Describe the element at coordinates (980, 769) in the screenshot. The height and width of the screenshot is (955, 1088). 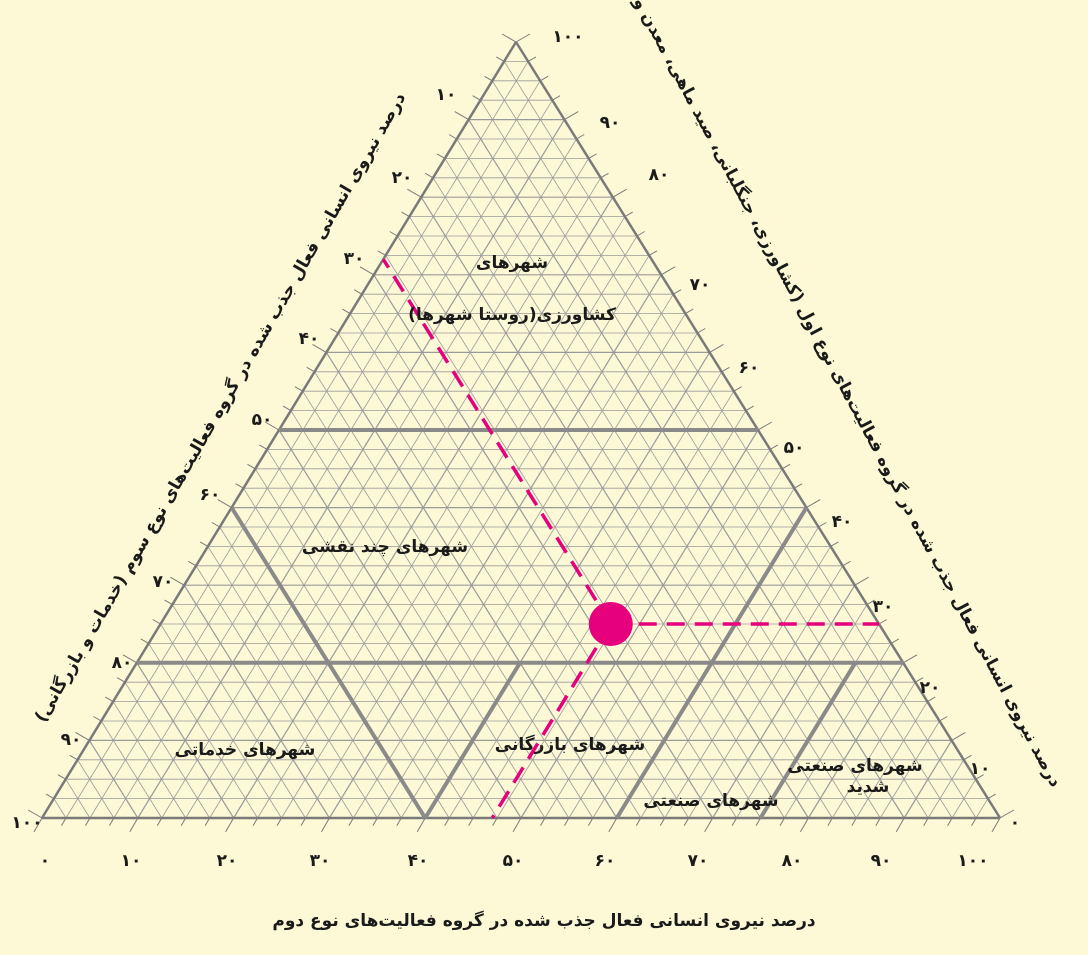
I see `right-tick-label: ۱۰` at that location.